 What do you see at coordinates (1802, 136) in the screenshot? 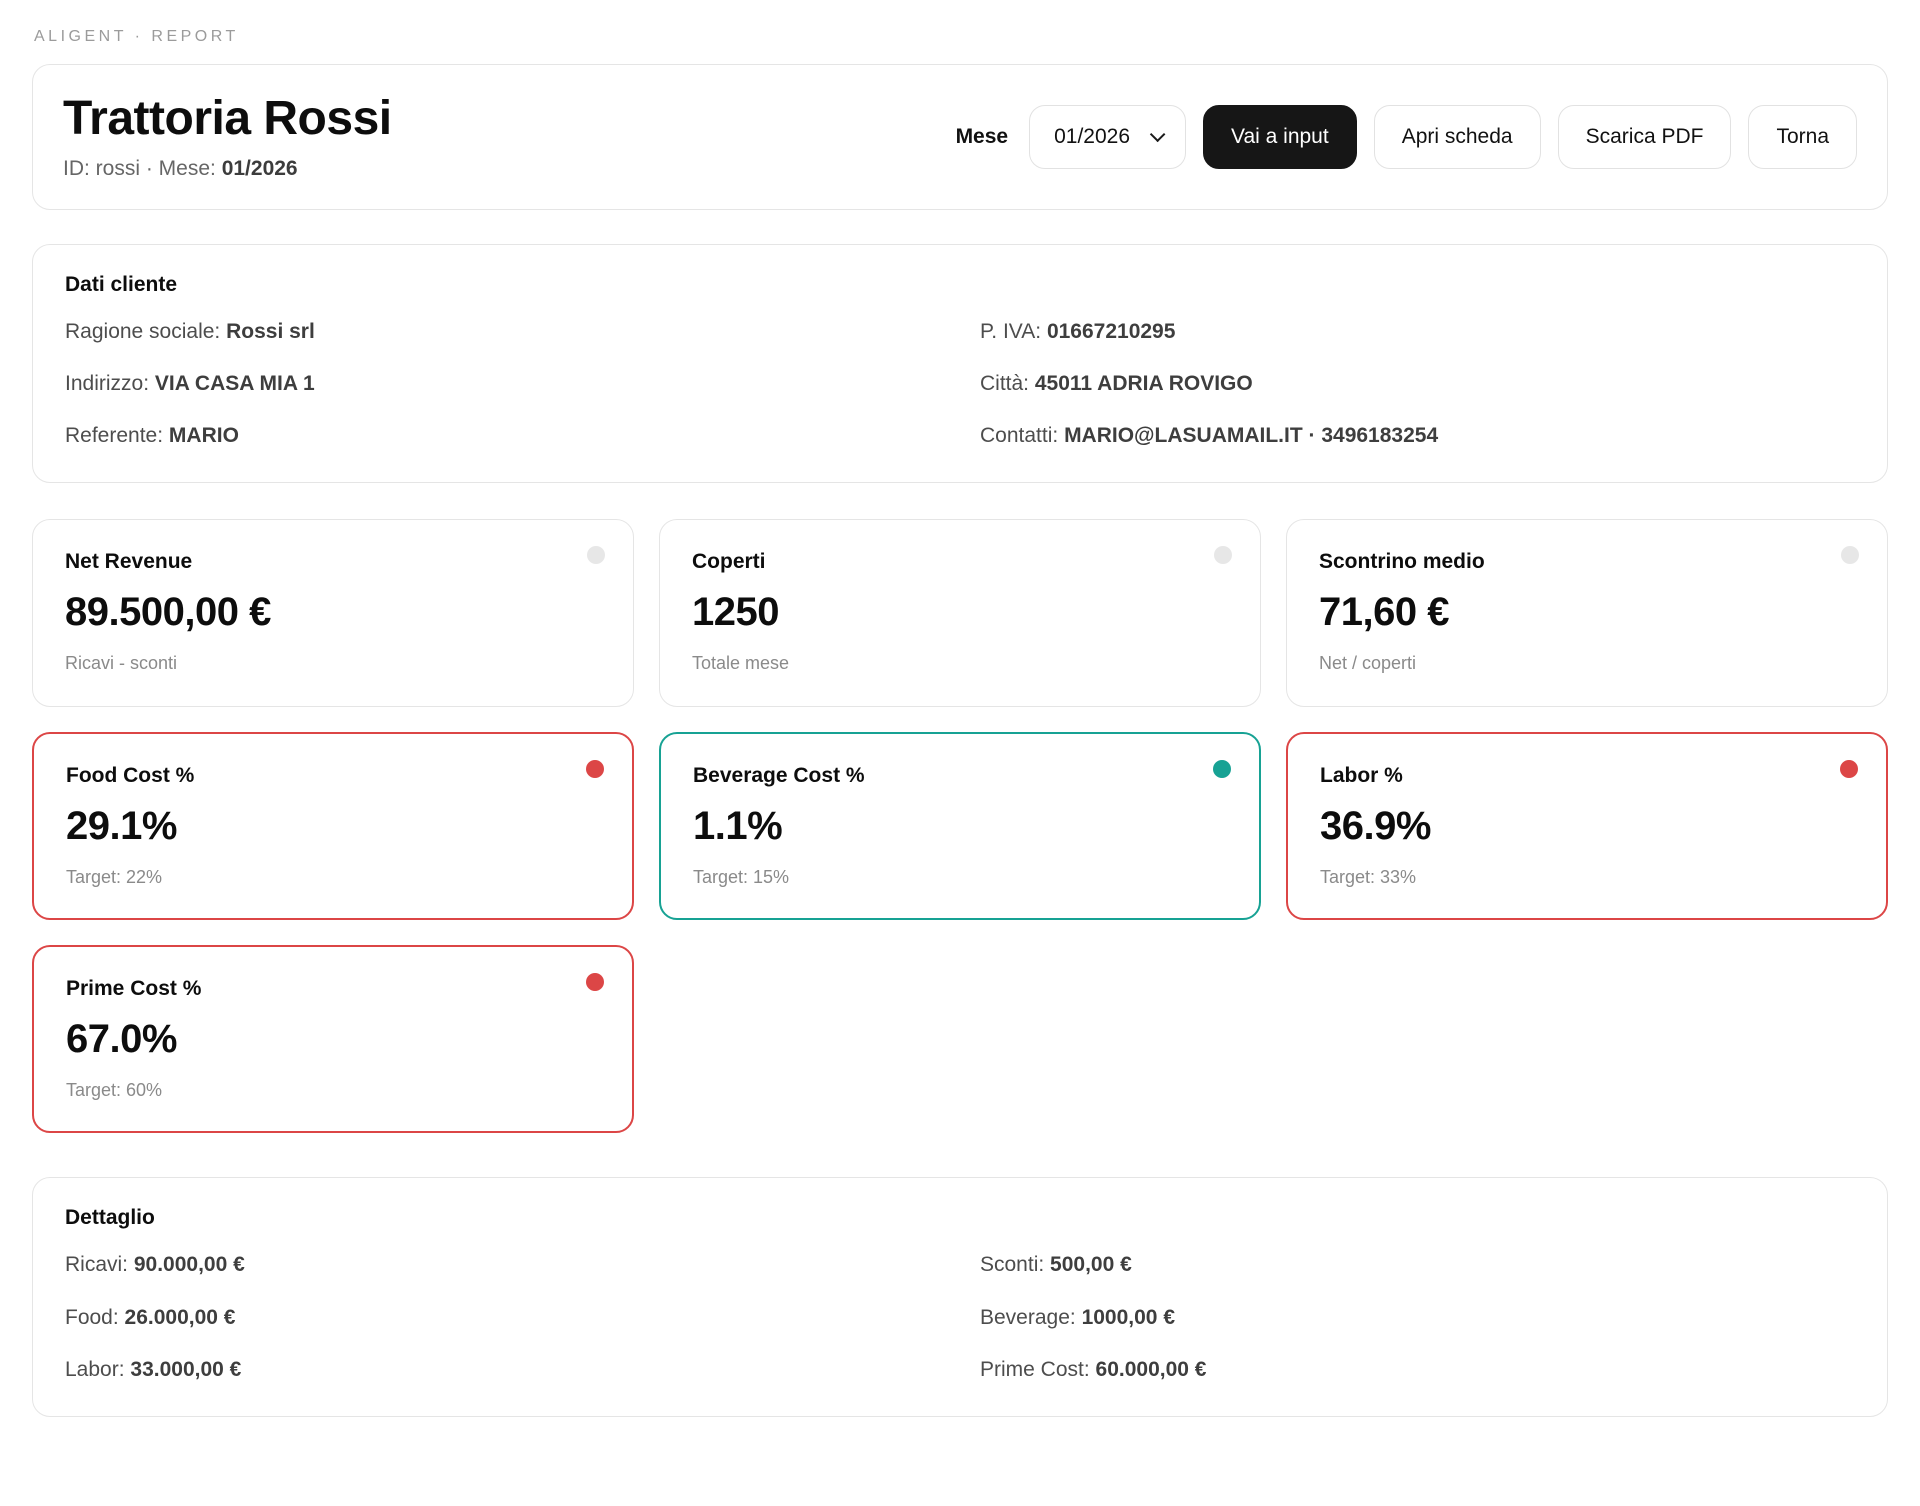
I see `back-button: Torna` at bounding box center [1802, 136].